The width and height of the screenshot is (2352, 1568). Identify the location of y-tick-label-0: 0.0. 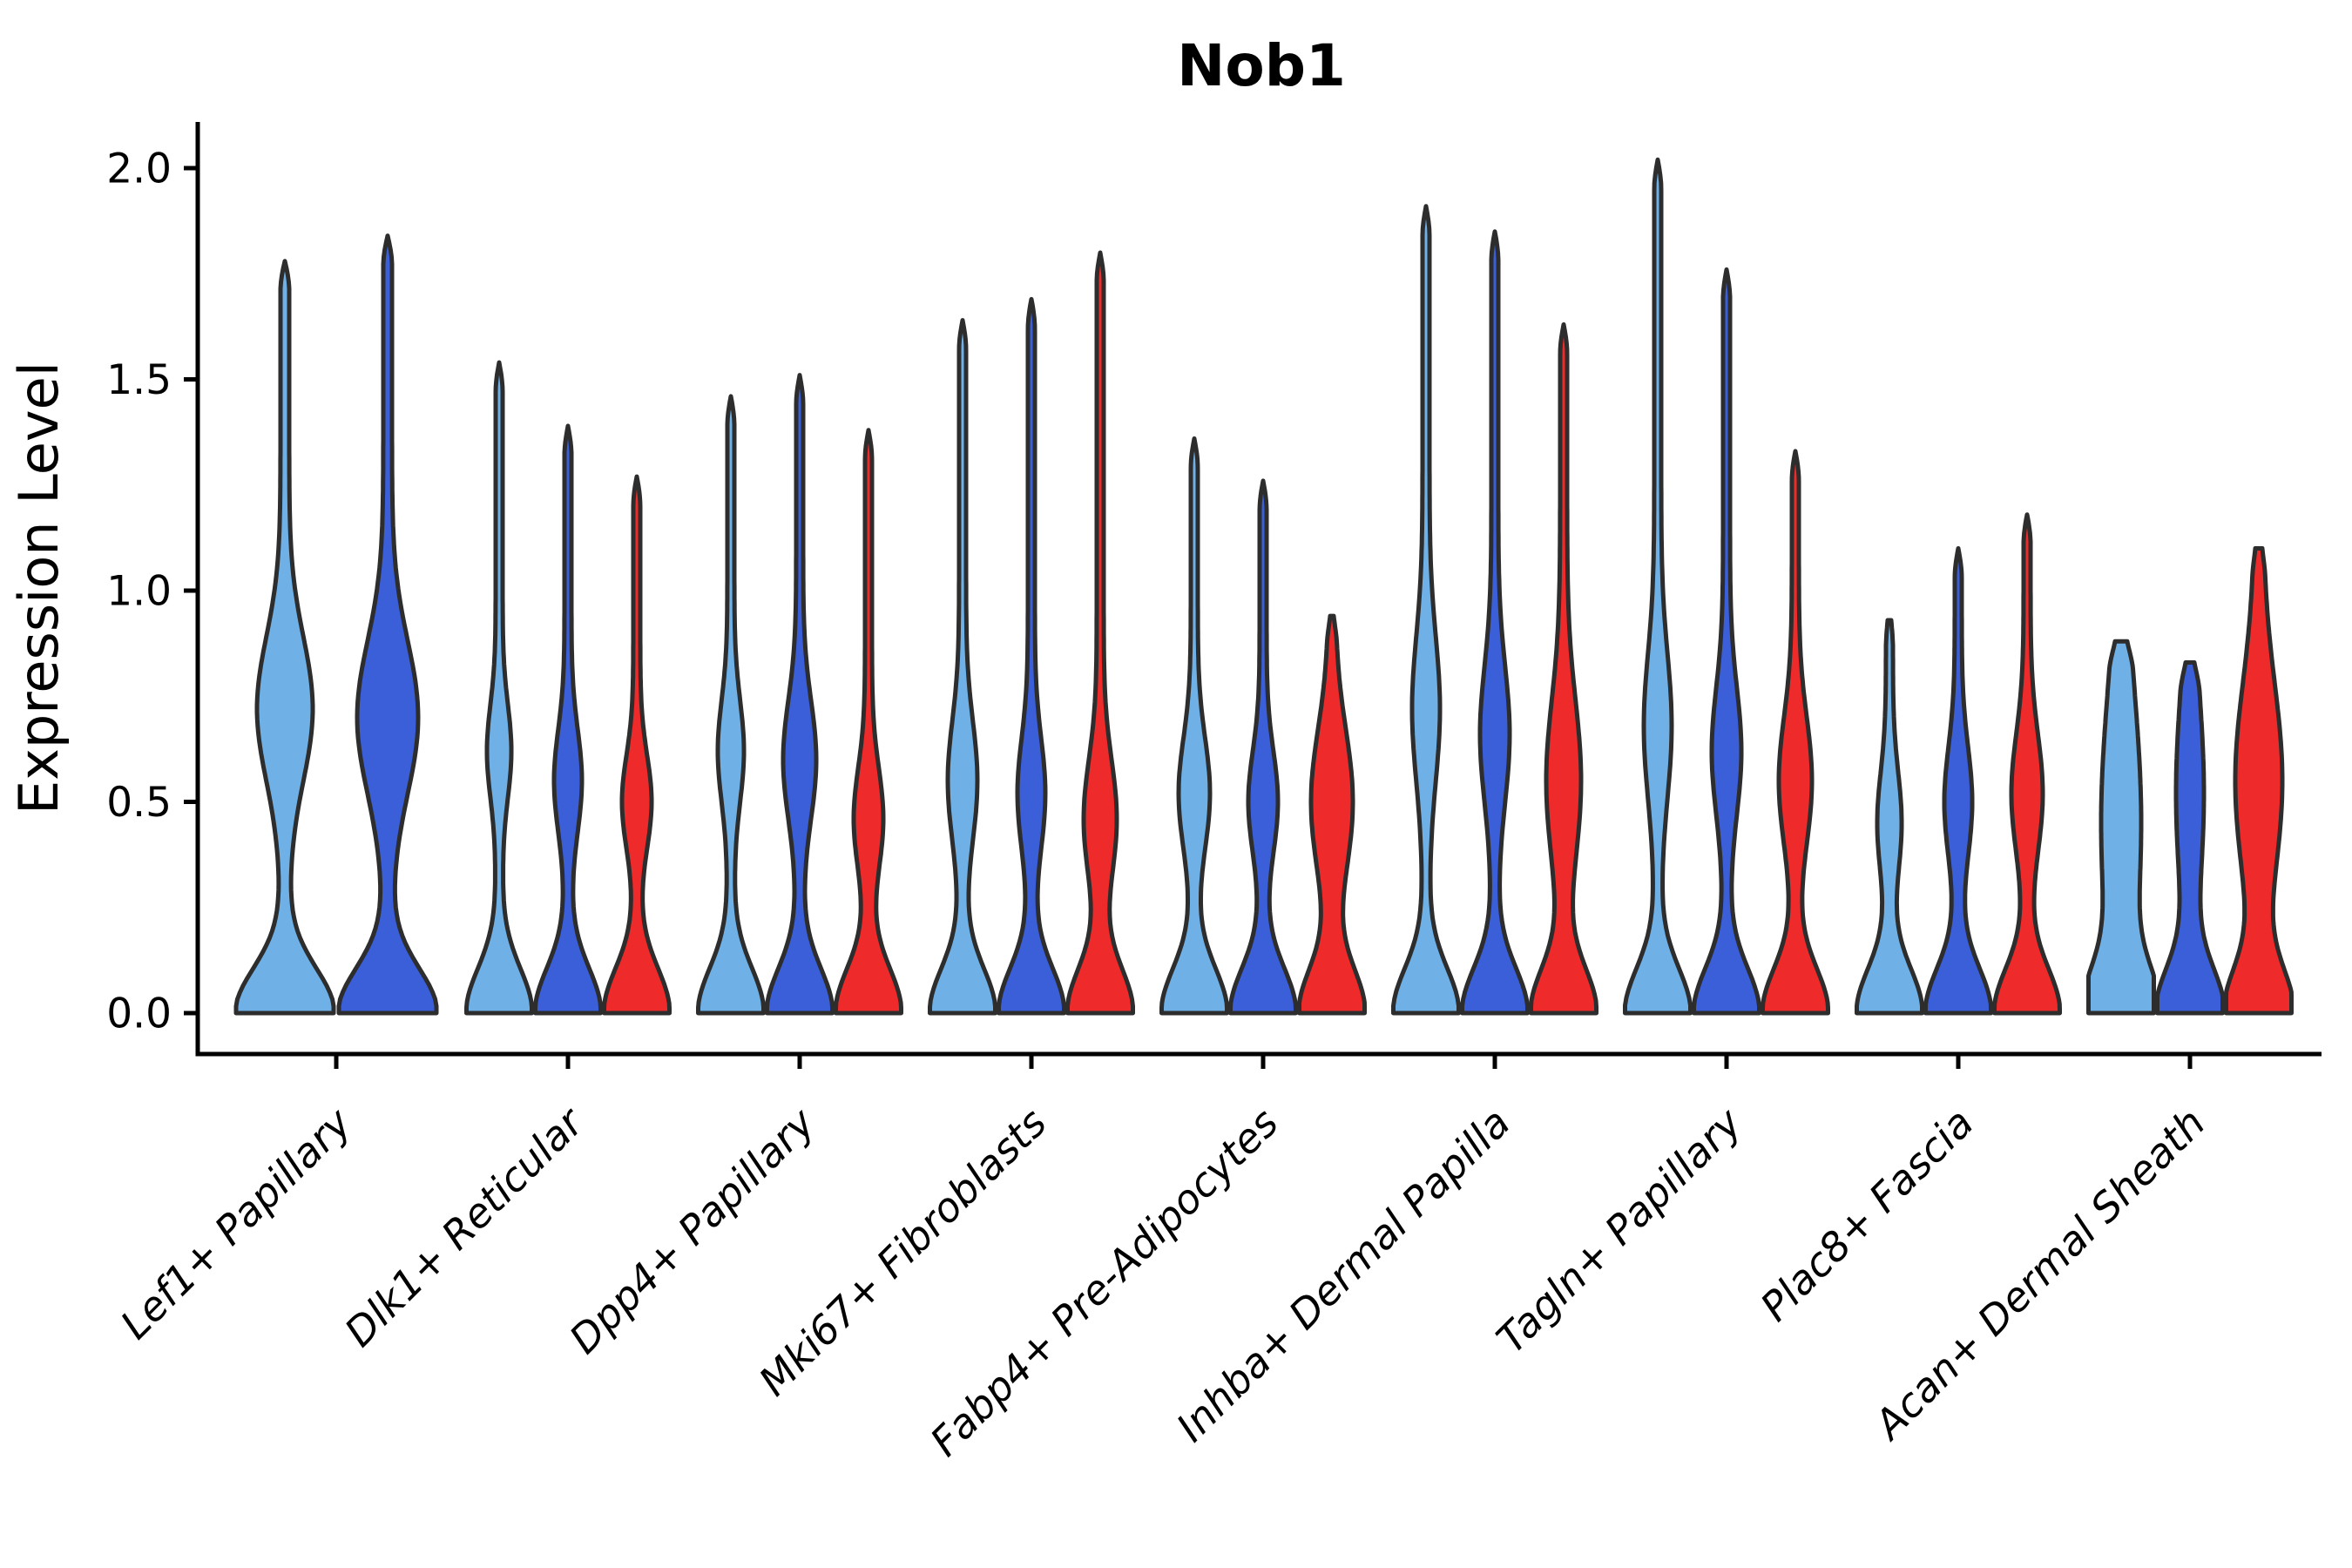
(139, 1014).